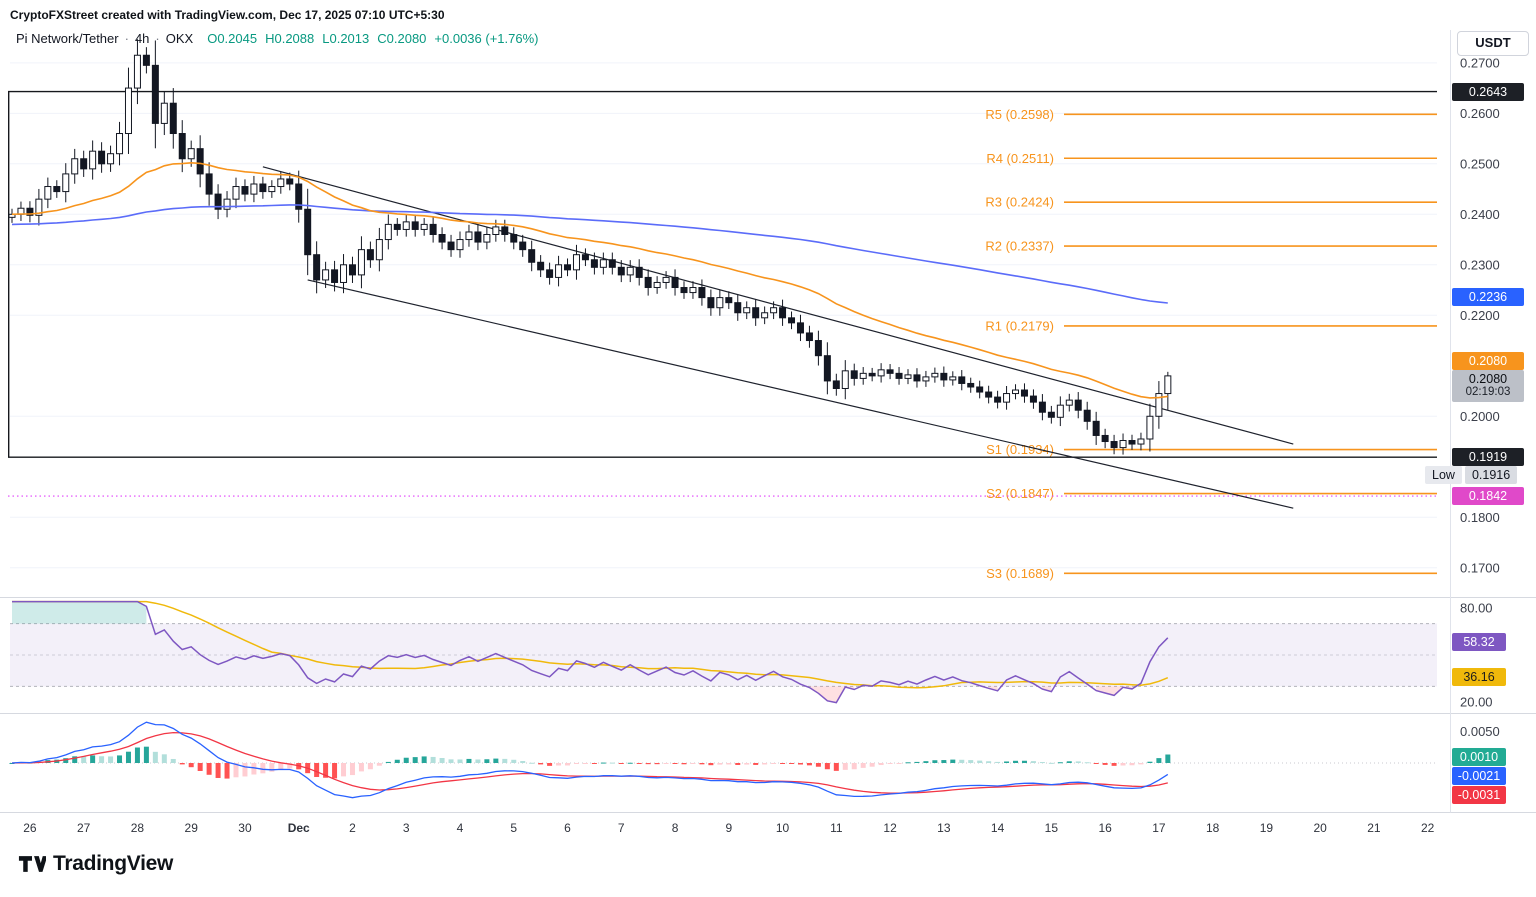 Image resolution: width=1536 pixels, height=897 pixels. I want to click on svg-text: 30, so click(245, 828).